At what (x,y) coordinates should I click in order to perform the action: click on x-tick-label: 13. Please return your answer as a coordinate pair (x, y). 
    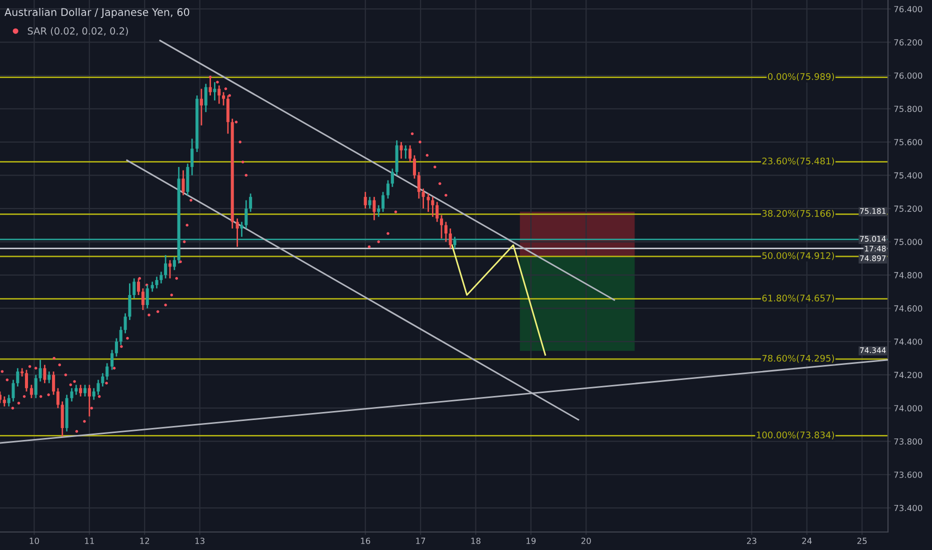
    Looking at the image, I should click on (199, 541).